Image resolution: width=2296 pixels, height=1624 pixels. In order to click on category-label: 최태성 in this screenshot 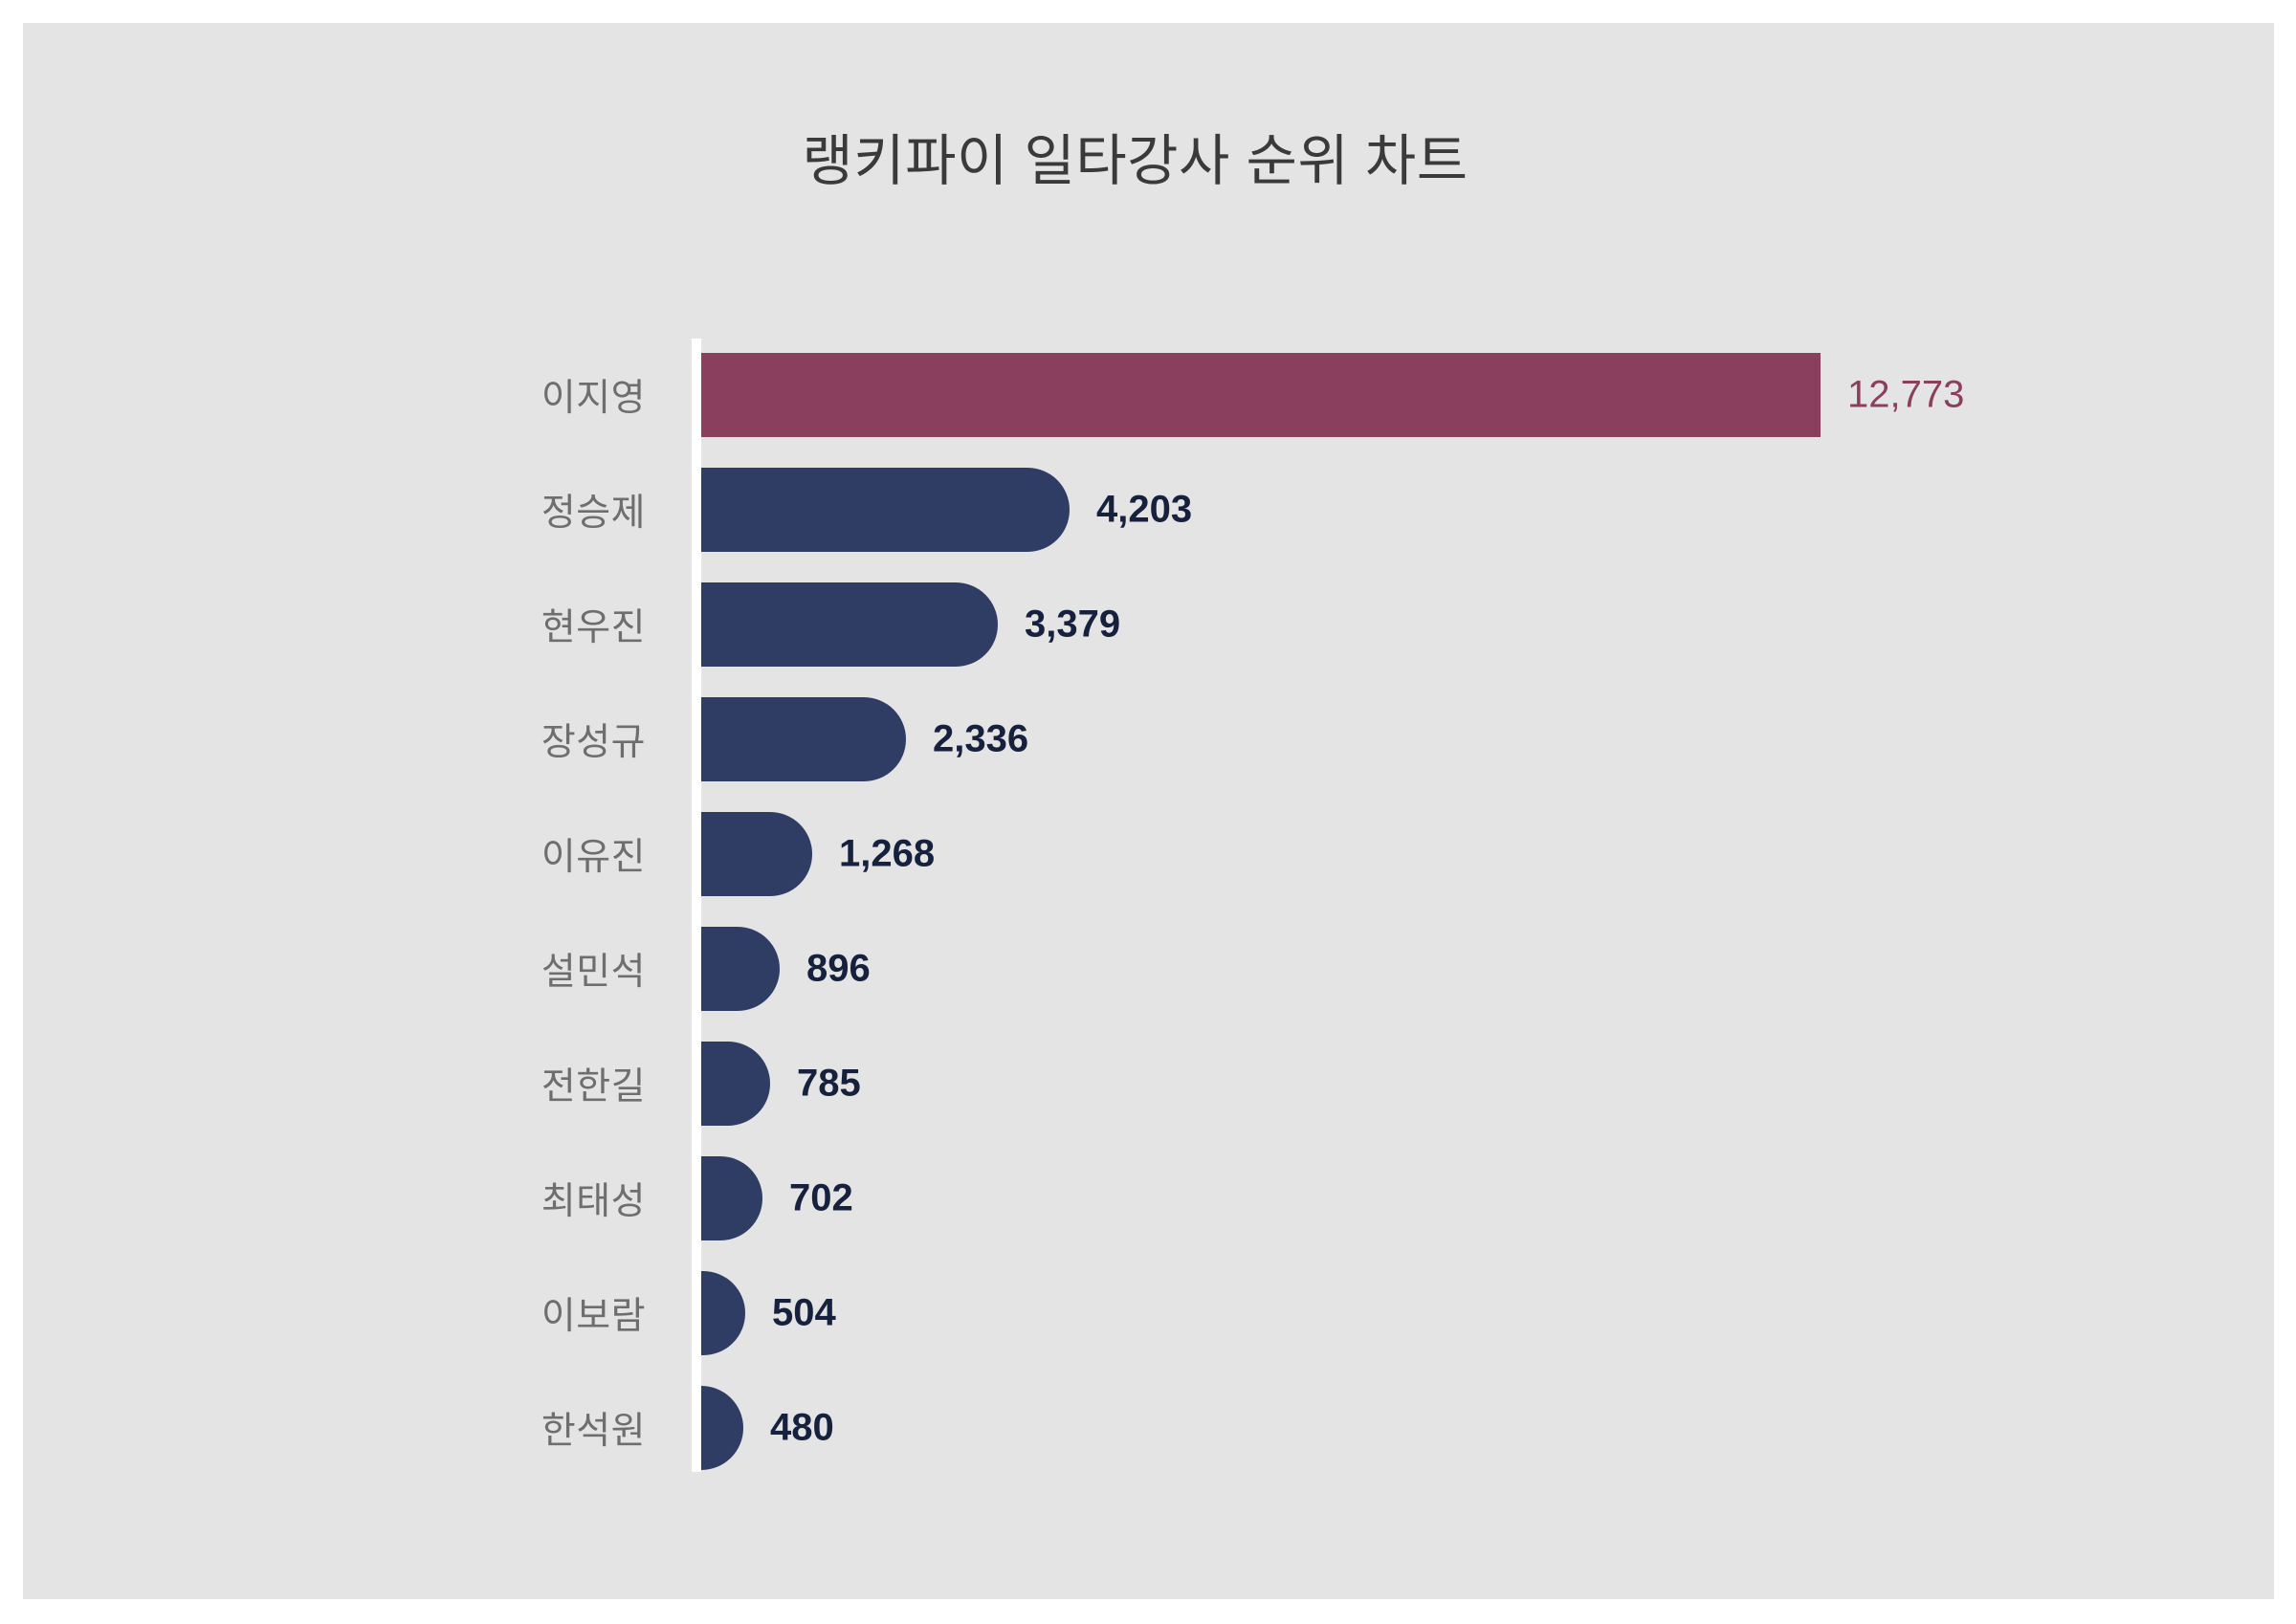, I will do `click(594, 1201)`.